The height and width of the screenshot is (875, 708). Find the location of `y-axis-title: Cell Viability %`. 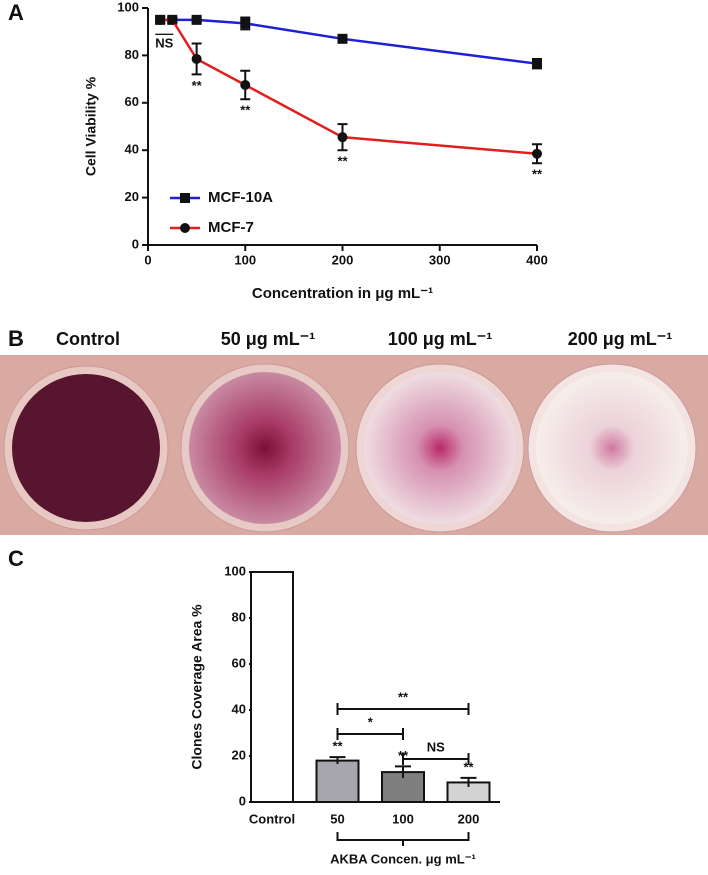

y-axis-title: Cell Viability % is located at coordinates (91, 126).